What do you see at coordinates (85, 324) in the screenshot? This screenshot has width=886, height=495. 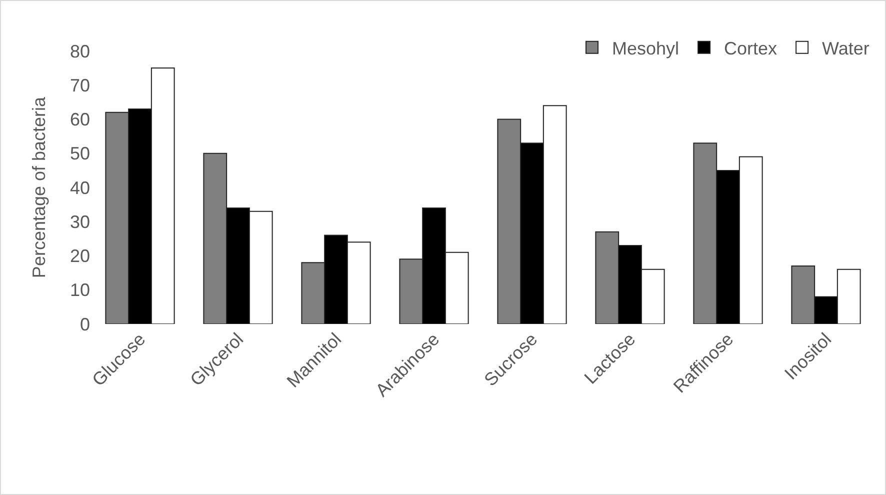 I see `y-tick-label: 0` at bounding box center [85, 324].